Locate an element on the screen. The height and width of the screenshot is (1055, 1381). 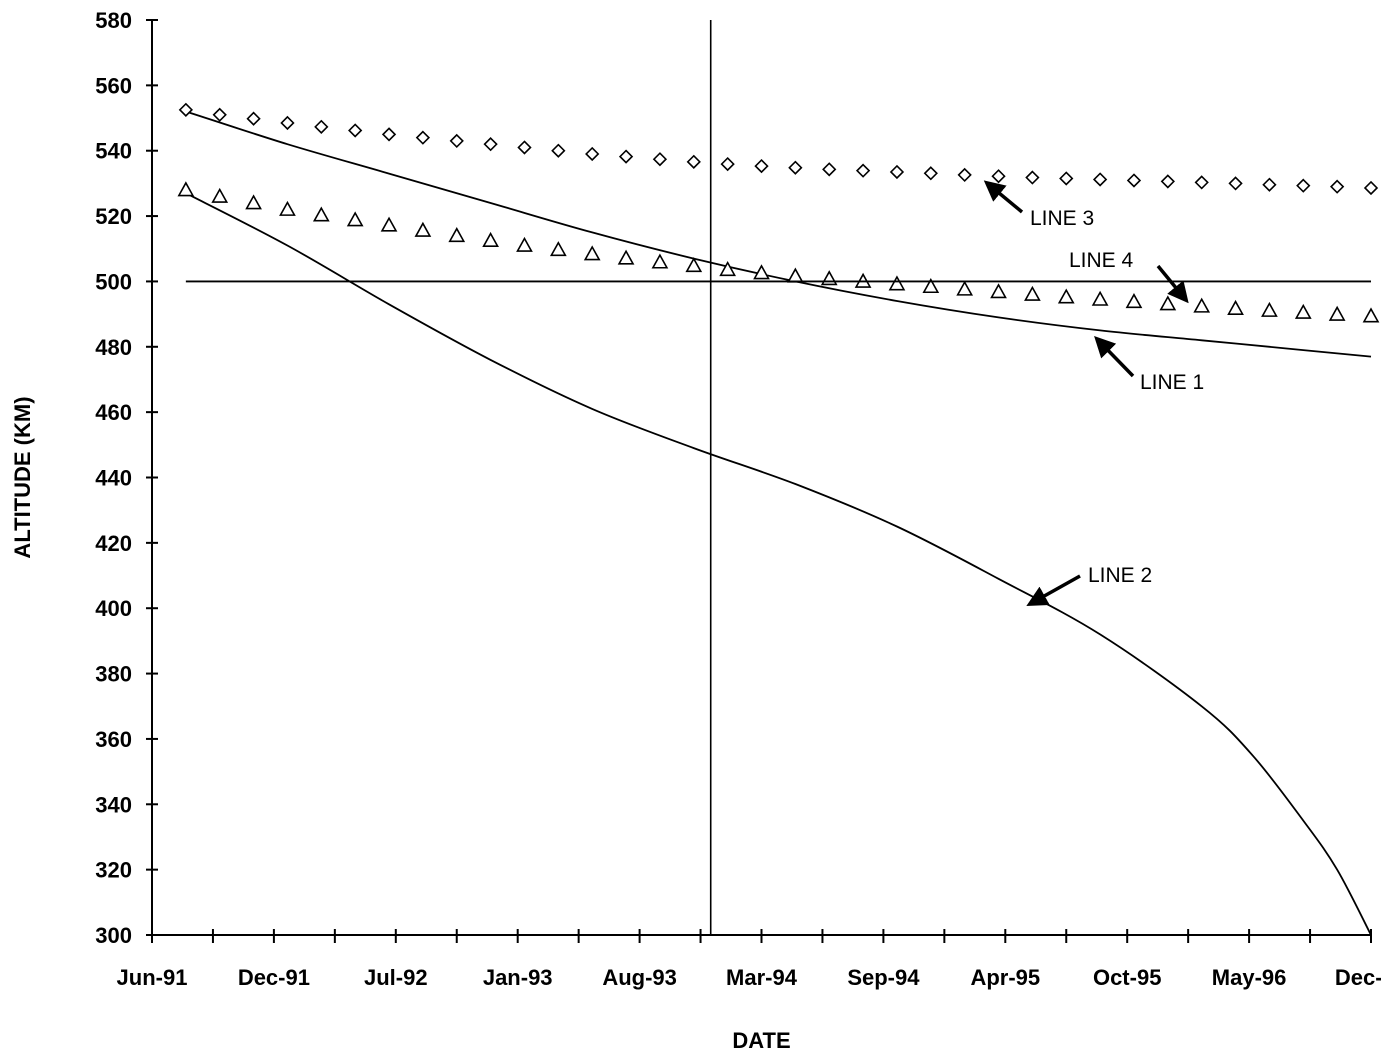
y-tick-label: 340 is located at coordinates (113, 804).